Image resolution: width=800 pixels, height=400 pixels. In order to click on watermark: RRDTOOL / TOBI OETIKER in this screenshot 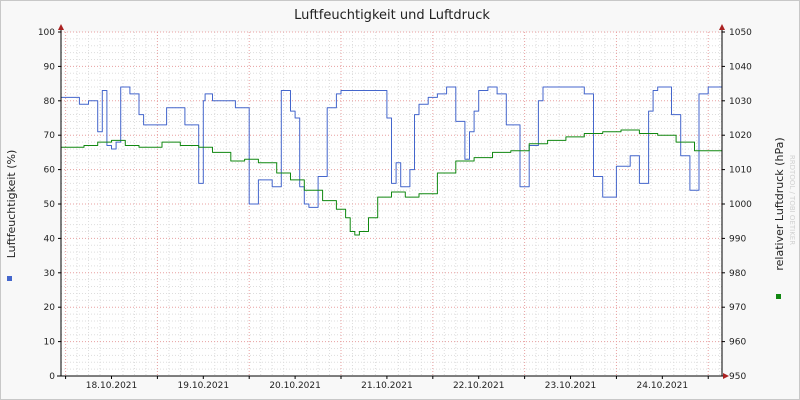, I will do `click(792, 200)`.